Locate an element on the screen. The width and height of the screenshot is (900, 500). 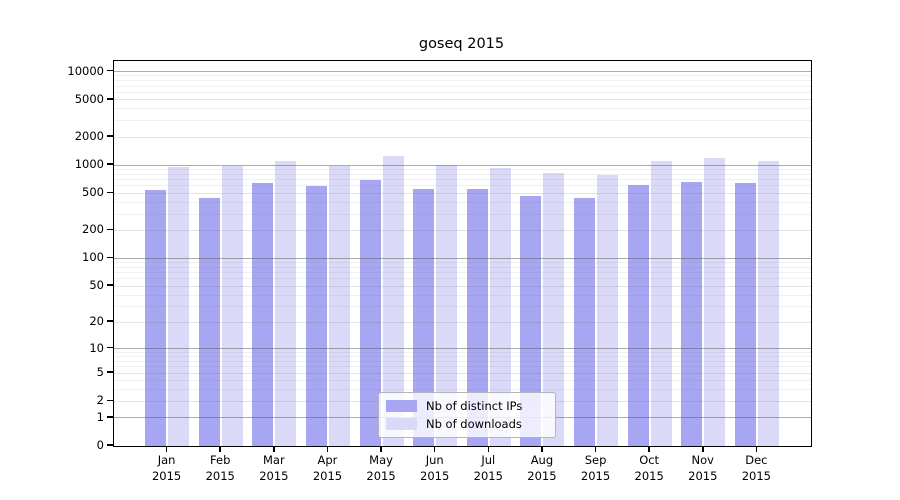
bar-jun-downloads is located at coordinates (447, 305).